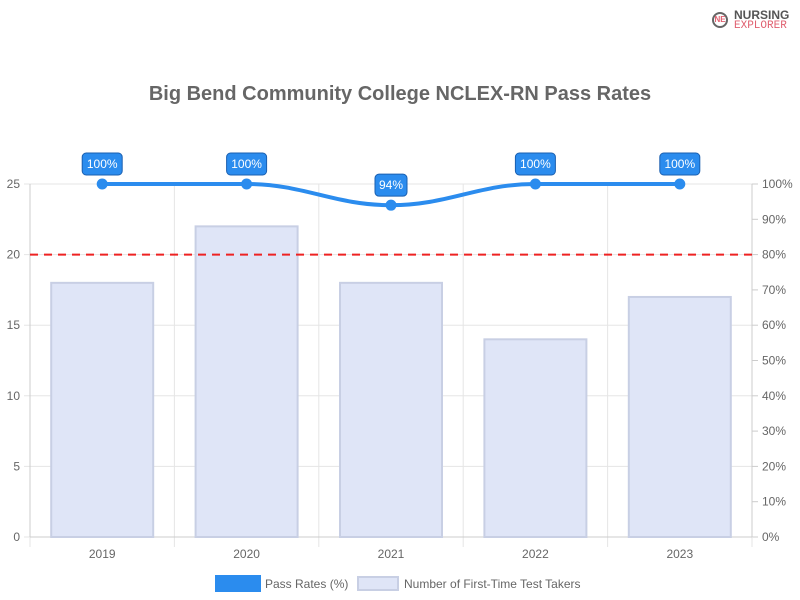 This screenshot has height=600, width=800. What do you see at coordinates (774, 290) in the screenshot?
I see `y-right-tick: 70%` at bounding box center [774, 290].